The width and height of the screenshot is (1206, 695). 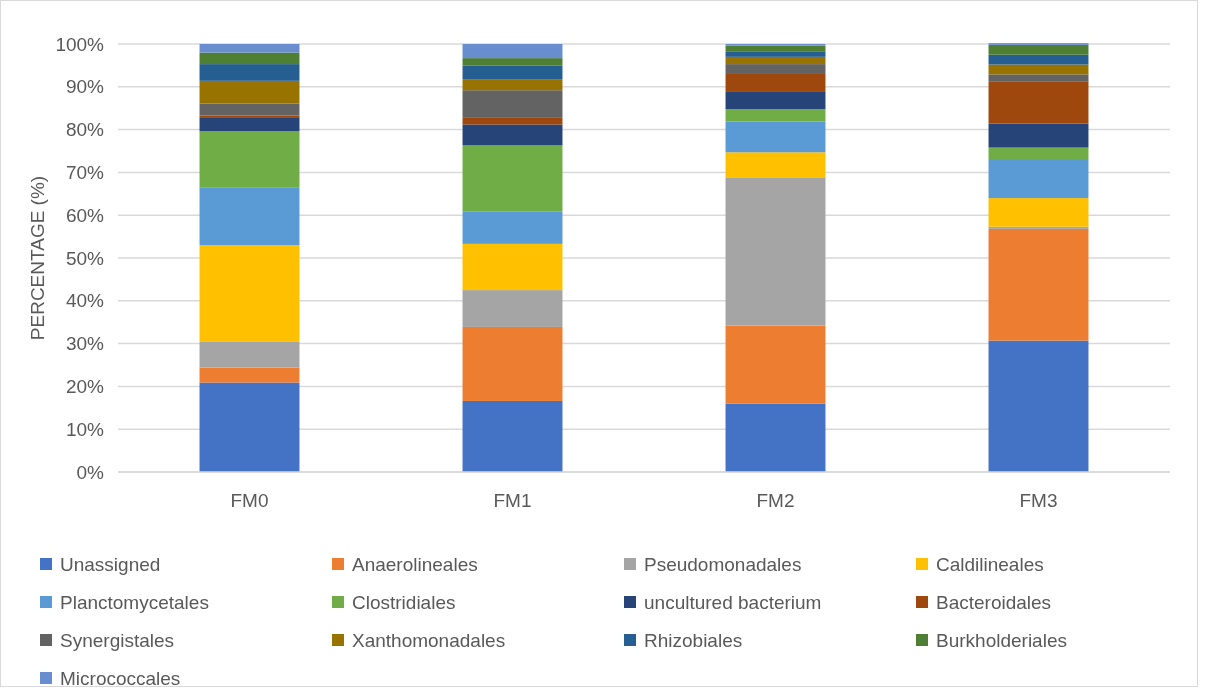 What do you see at coordinates (85, 301) in the screenshot?
I see `y-tick-label: 40%` at bounding box center [85, 301].